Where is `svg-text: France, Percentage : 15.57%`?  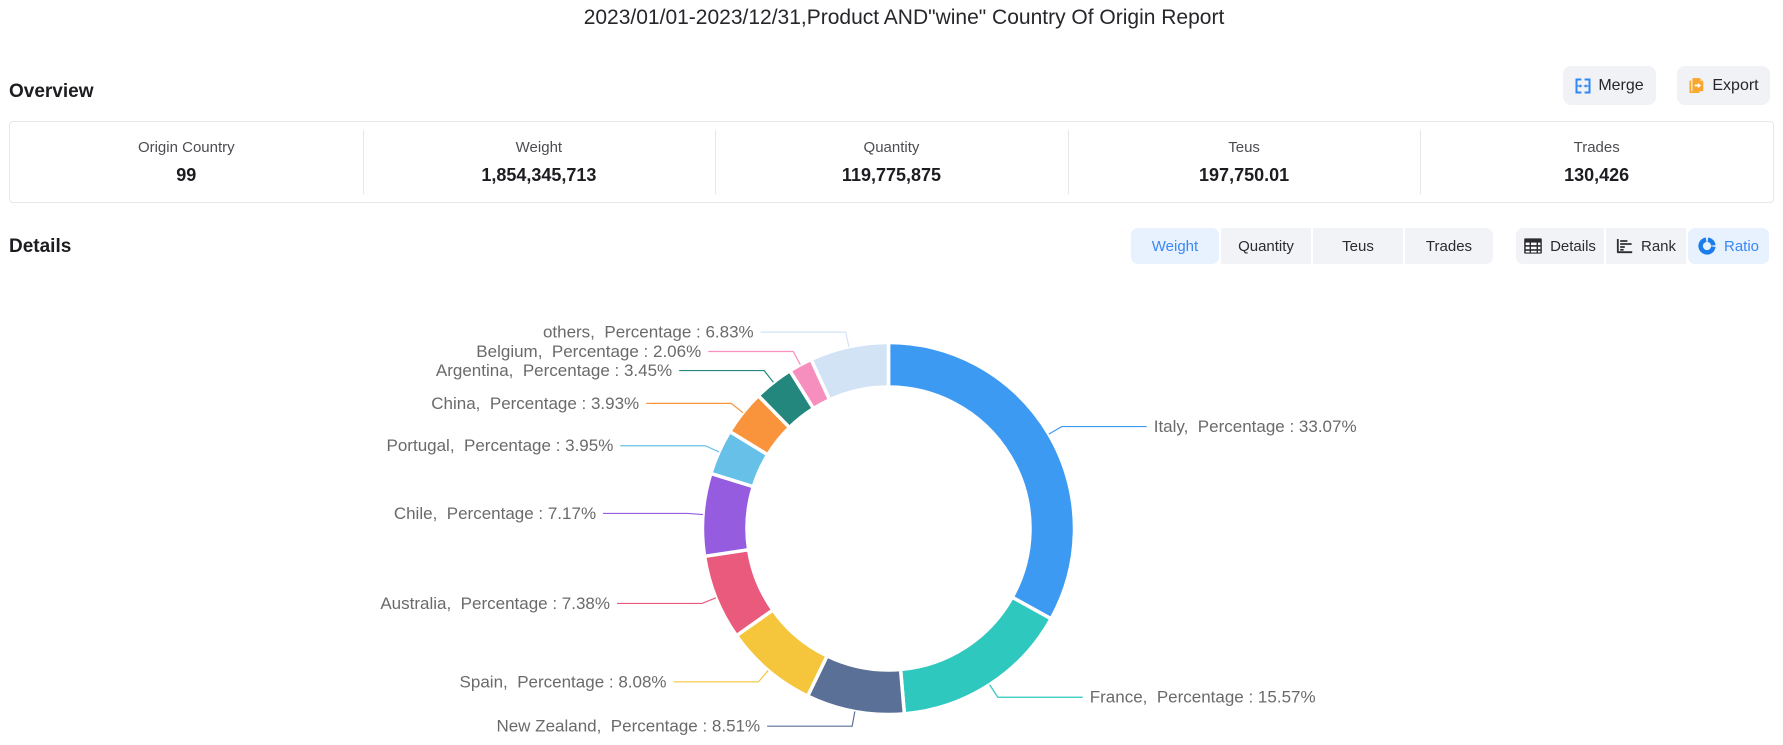
svg-text: France, Percentage : 15.57% is located at coordinates (1203, 697).